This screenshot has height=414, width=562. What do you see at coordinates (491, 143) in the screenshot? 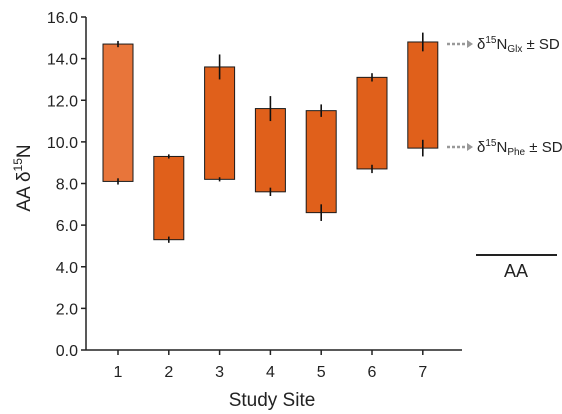
I see `legend-phe-sup: 15` at bounding box center [491, 143].